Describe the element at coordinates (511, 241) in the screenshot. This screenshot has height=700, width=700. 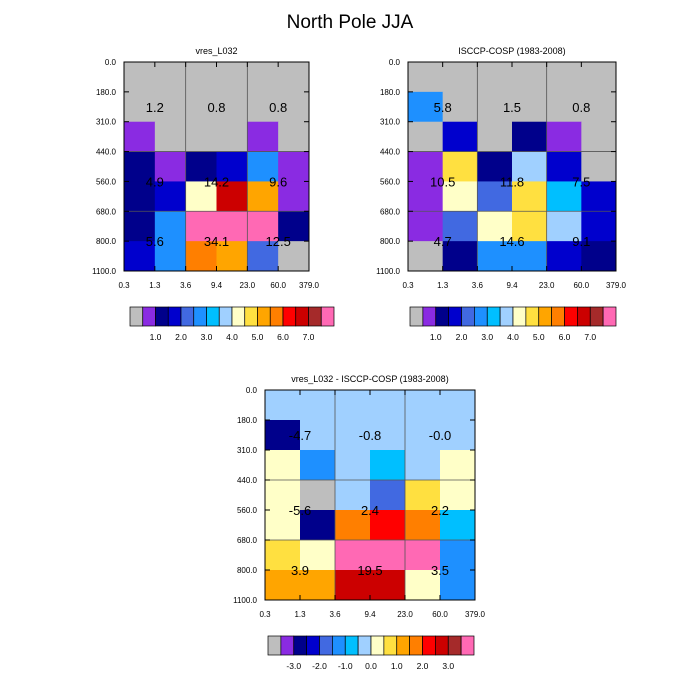
I see `cell-annotation: 14.6` at that location.